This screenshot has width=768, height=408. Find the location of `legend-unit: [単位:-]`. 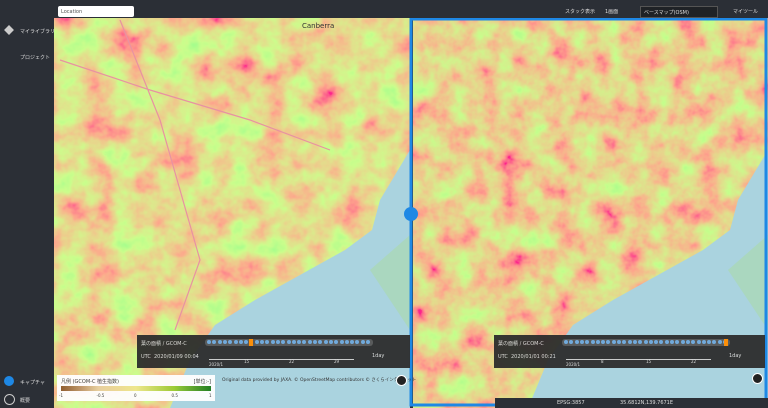

legend-unit: [単位:-] is located at coordinates (202, 382).